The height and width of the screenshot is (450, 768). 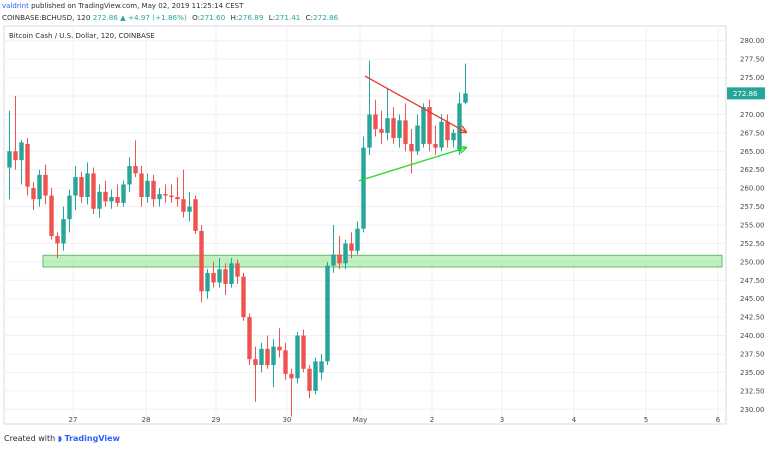 What do you see at coordinates (15, 6) in the screenshot?
I see `author-name: valdrint` at bounding box center [15, 6].